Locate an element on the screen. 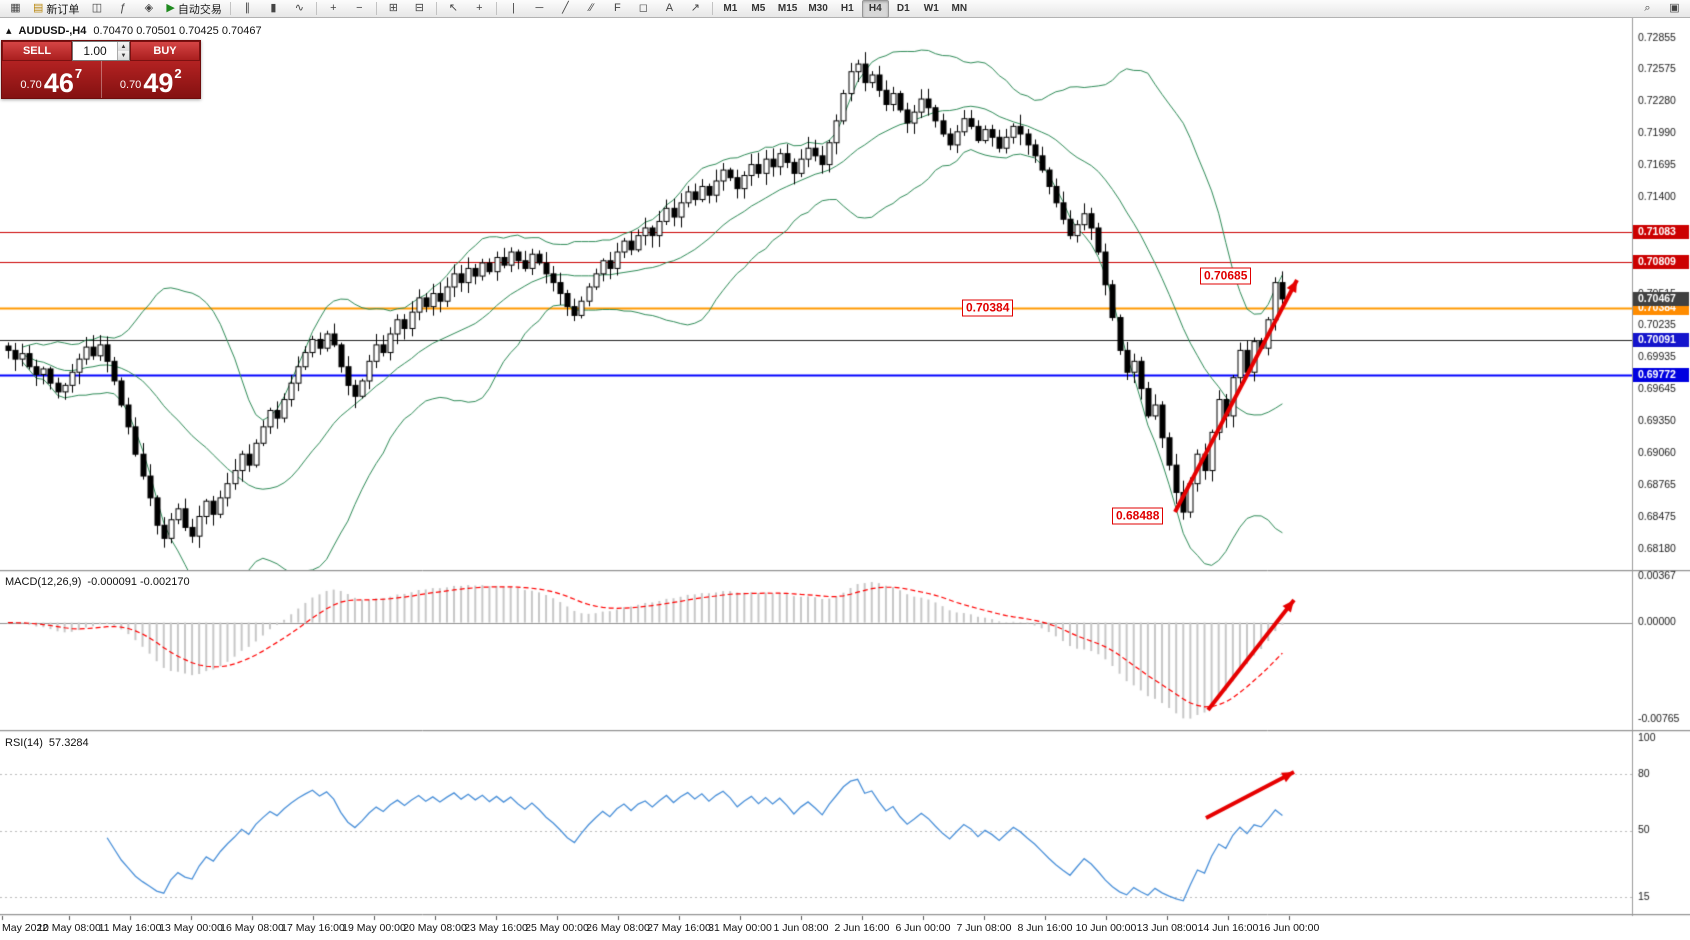  candlestick-chart-icon: ▮ is located at coordinates (273, 8).